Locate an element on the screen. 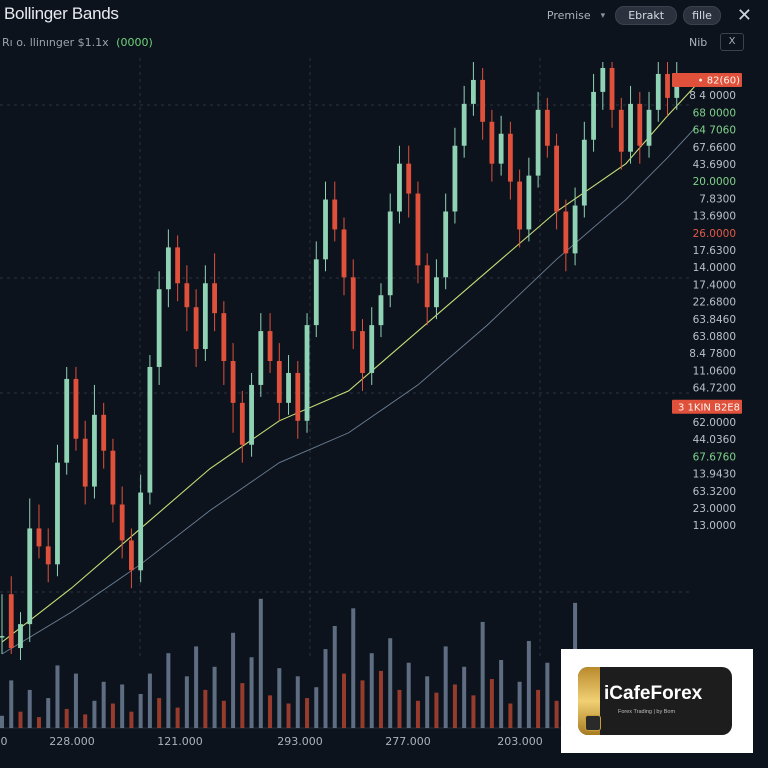 Image resolution: width=768 pixels, height=768 pixels. y-tick-label: 67.6600 is located at coordinates (714, 148).